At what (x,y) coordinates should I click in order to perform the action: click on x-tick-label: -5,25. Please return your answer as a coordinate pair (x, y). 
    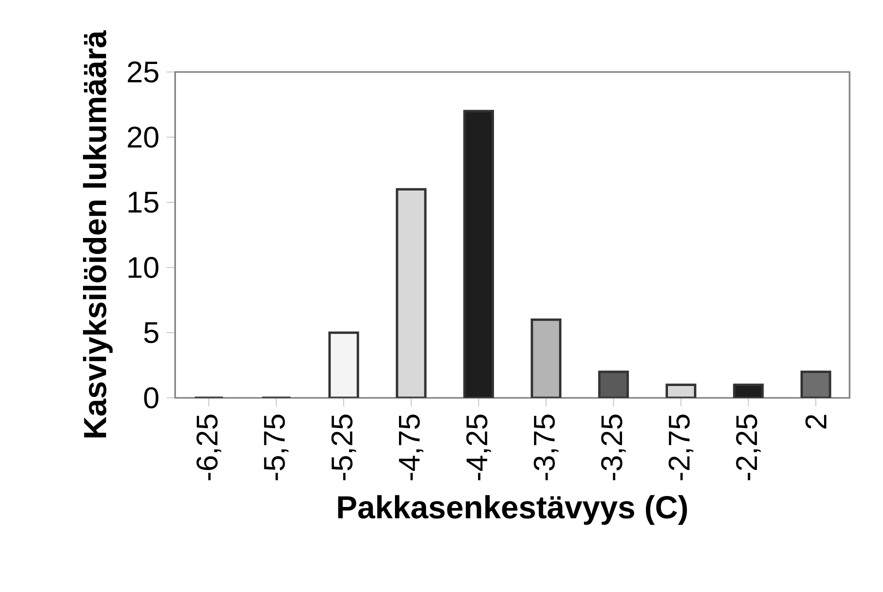
    Looking at the image, I should click on (343, 447).